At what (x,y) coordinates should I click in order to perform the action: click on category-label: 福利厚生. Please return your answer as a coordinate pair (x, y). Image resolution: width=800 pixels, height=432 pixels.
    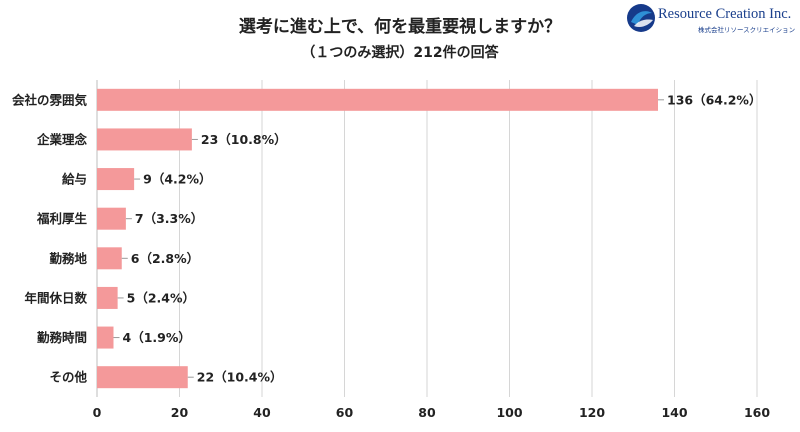
    Looking at the image, I should click on (62, 218).